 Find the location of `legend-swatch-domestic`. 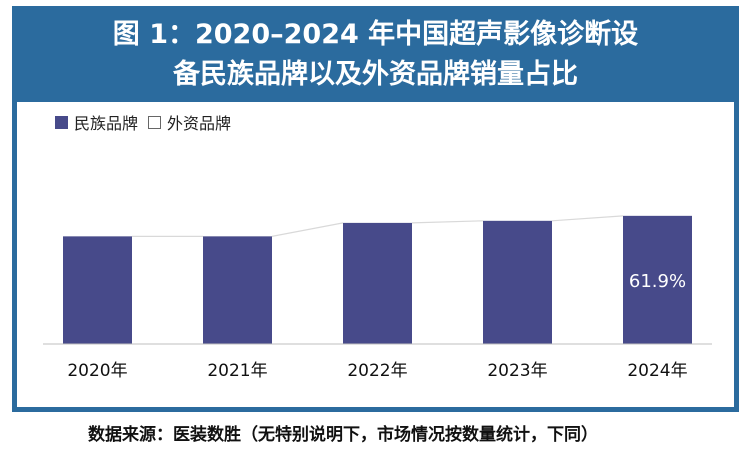

legend-swatch-domestic is located at coordinates (61, 122).